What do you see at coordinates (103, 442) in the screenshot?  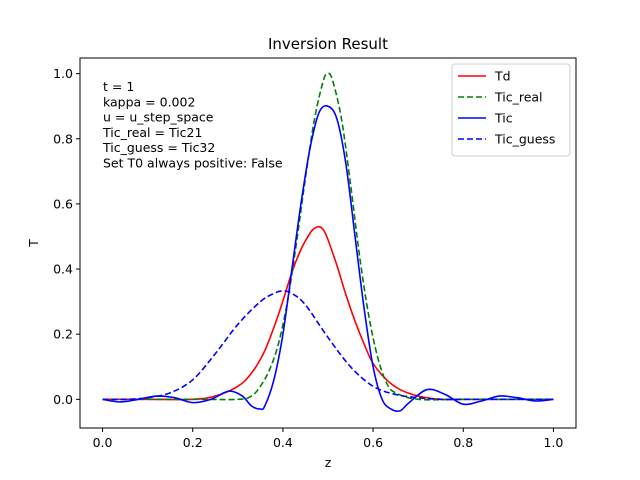 I see `x-tick-label: 0.0` at bounding box center [103, 442].